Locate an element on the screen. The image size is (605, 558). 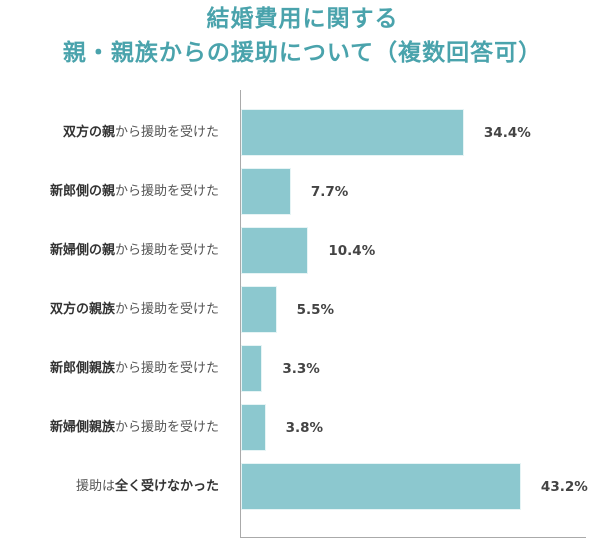
bar-row: 双方の親族から援助を受けた 5.5% is located at coordinates (302, 310).